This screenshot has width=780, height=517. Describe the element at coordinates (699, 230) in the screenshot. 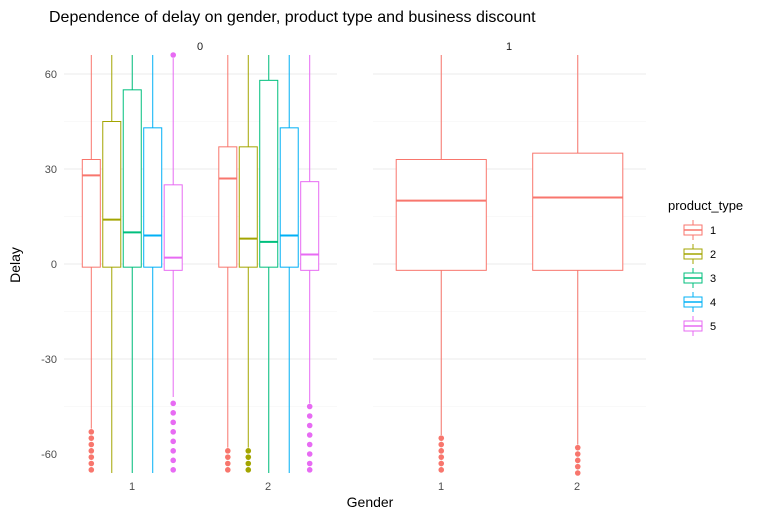

I see `legend-item-1: 1` at that location.